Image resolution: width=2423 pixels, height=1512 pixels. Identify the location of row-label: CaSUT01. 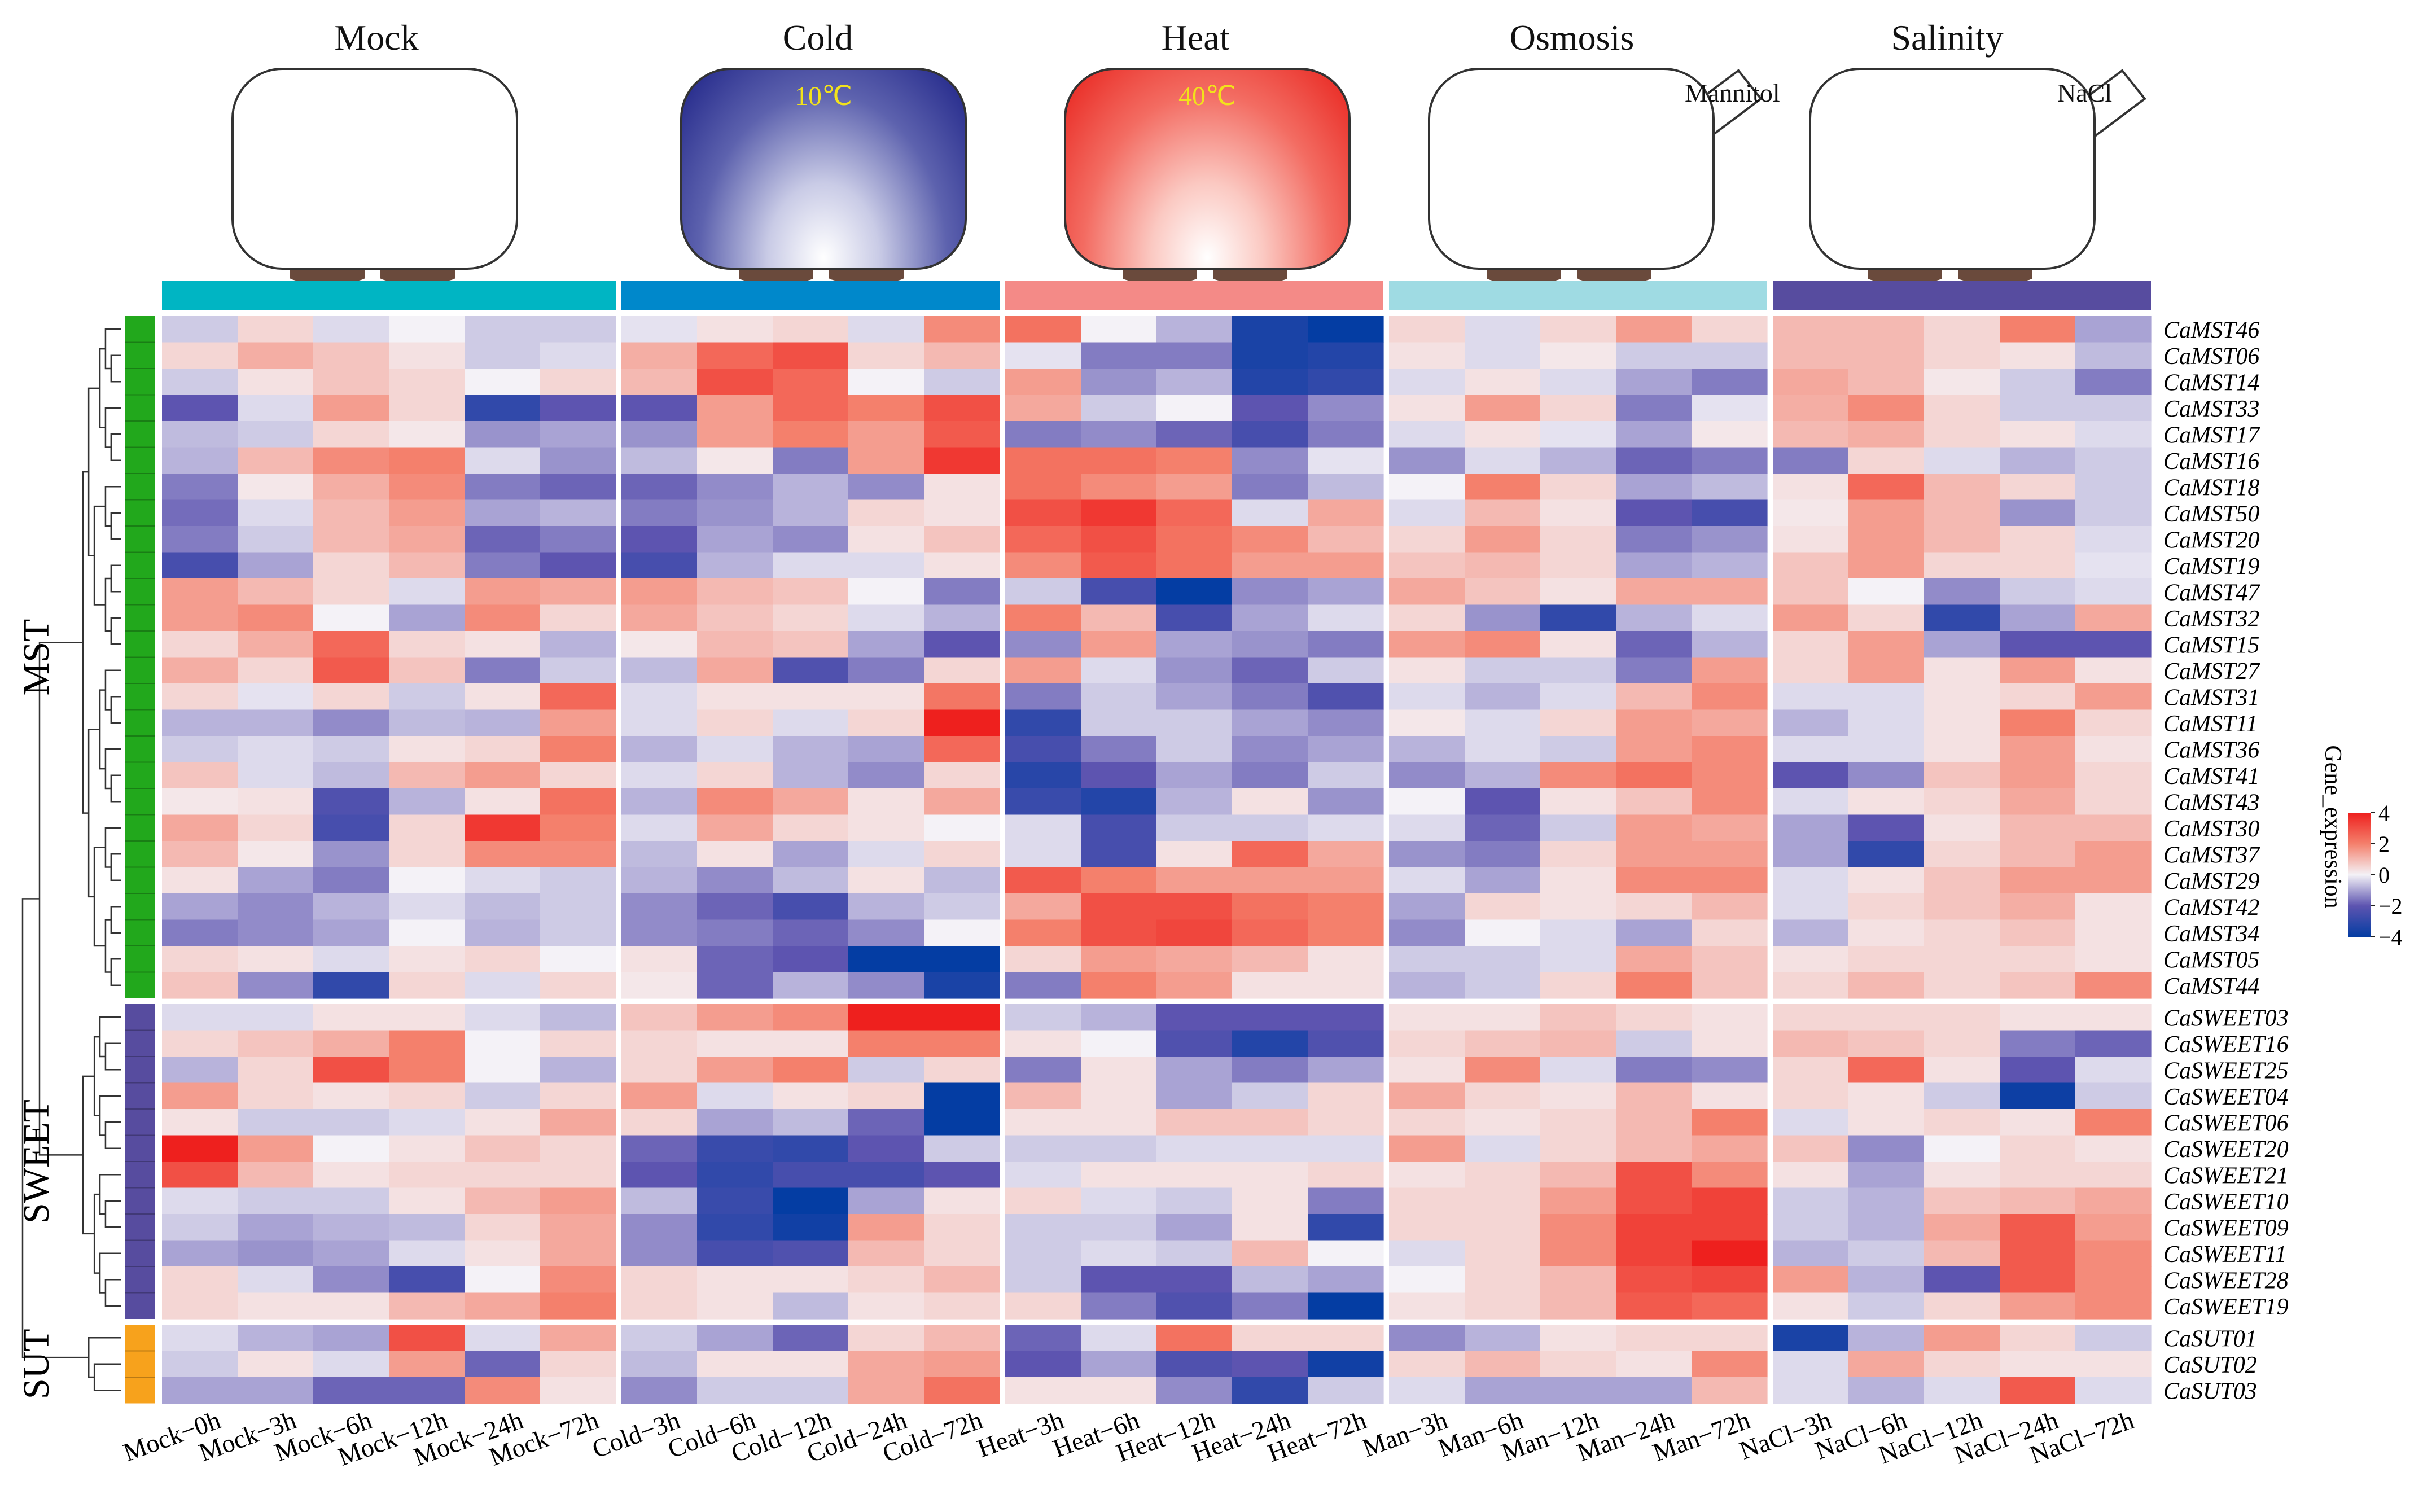
(2210, 1339).